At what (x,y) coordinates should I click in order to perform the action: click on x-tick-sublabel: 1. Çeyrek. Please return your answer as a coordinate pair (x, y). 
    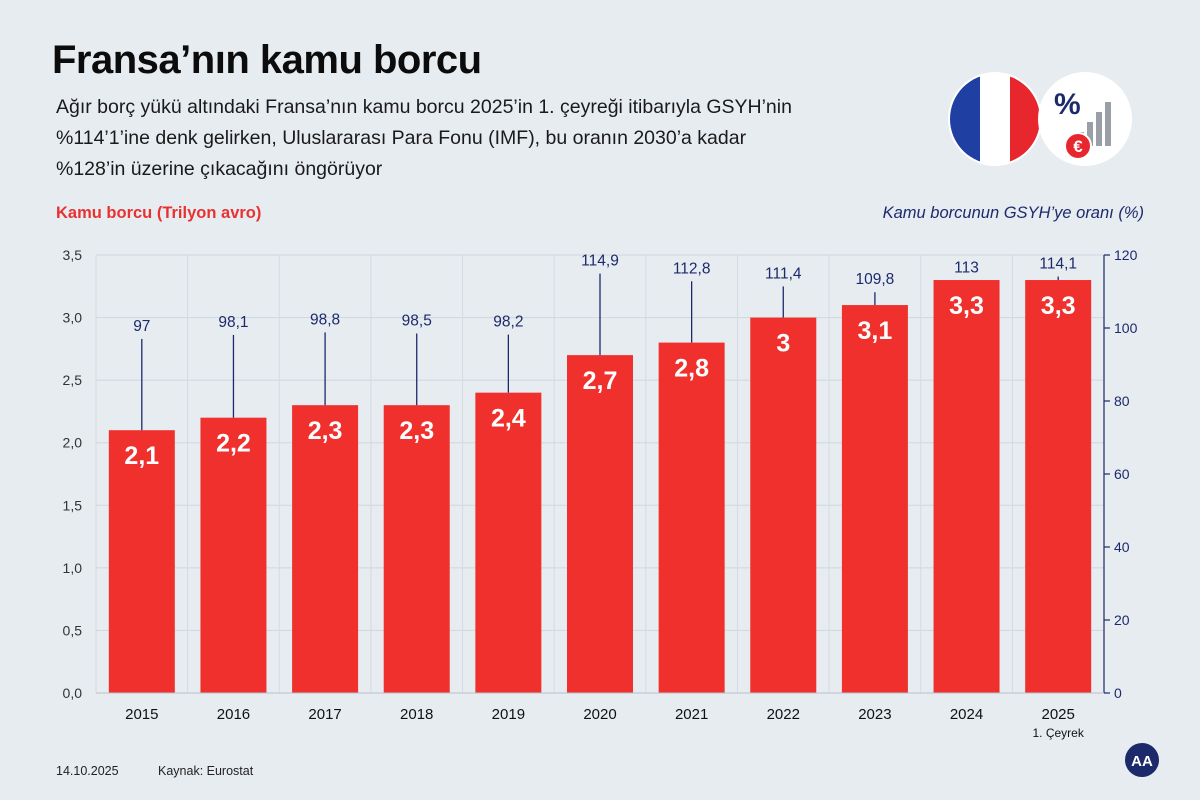
    Looking at the image, I should click on (1059, 733).